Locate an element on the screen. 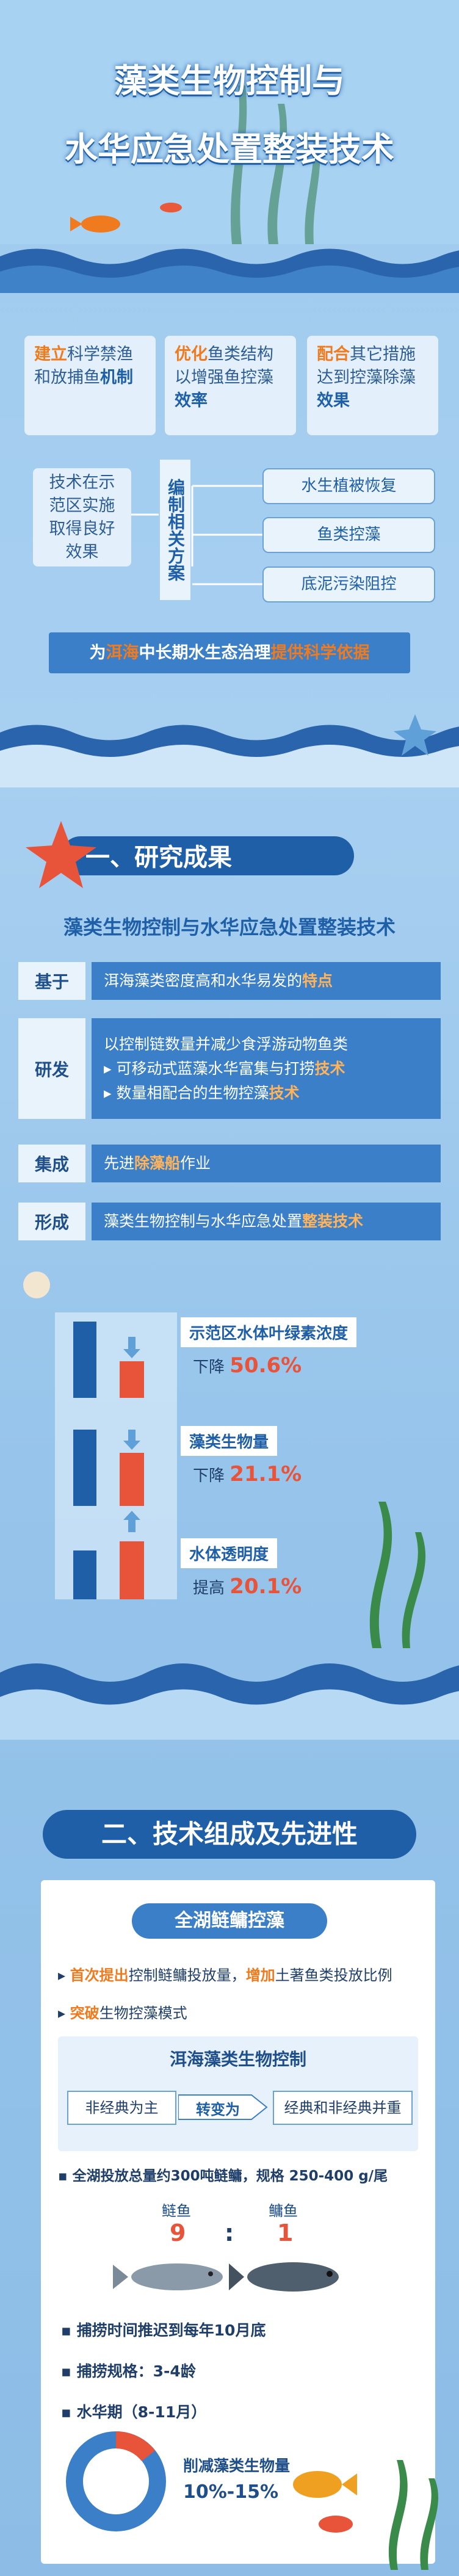 The width and height of the screenshot is (459, 2576). text-run: 增加 is located at coordinates (260, 1975).